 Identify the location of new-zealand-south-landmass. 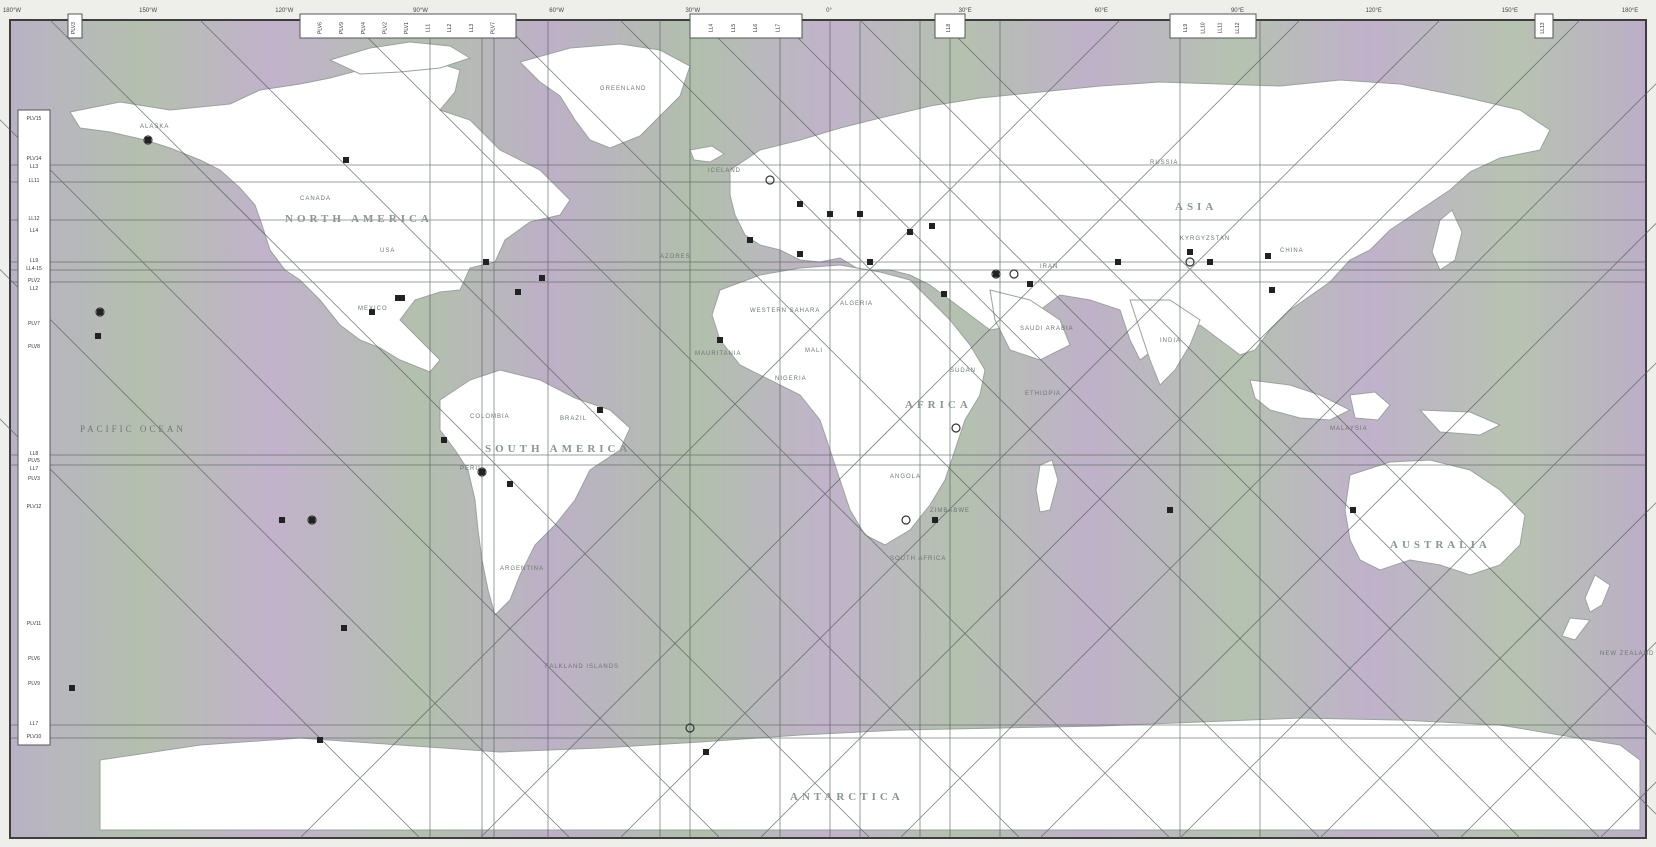
(1576, 629).